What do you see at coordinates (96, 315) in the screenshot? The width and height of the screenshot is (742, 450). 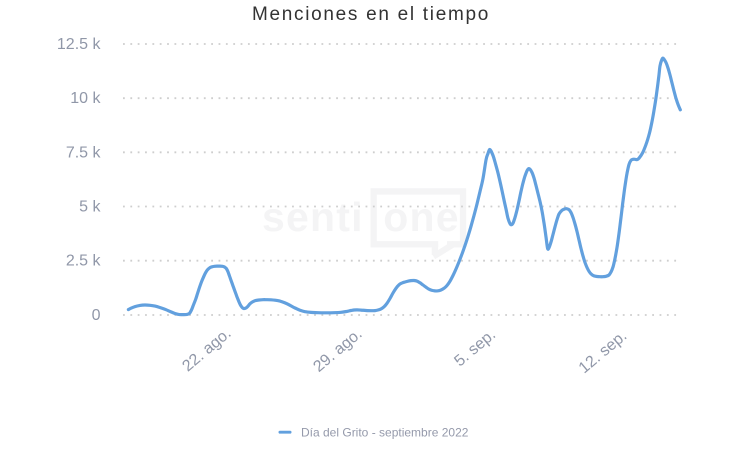 I see `svg-text: 0` at bounding box center [96, 315].